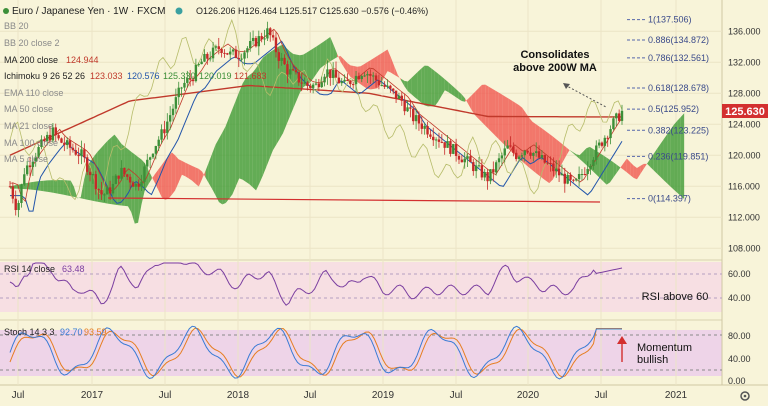 The image size is (768, 406). What do you see at coordinates (566, 86) in the screenshot?
I see `annotation-arrow-head` at bounding box center [566, 86].